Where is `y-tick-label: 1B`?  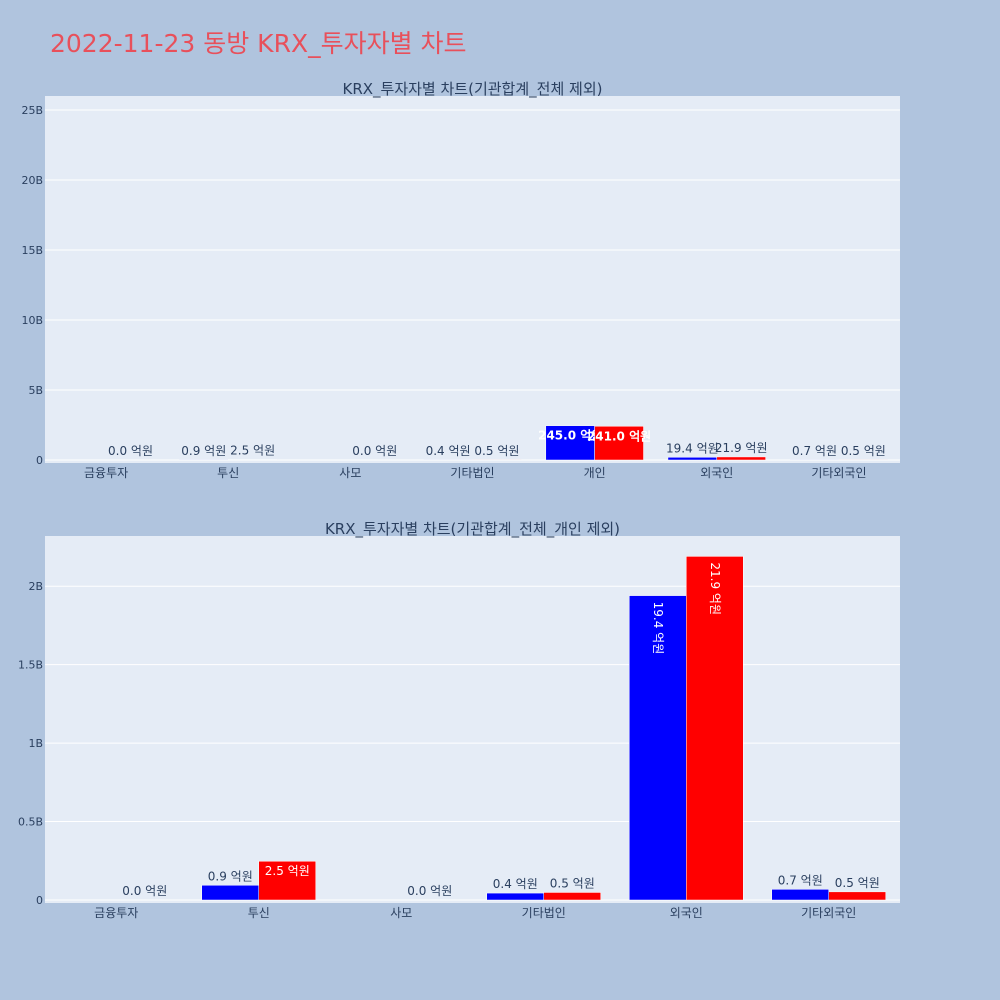
y-tick-label: 1B is located at coordinates (35, 743).